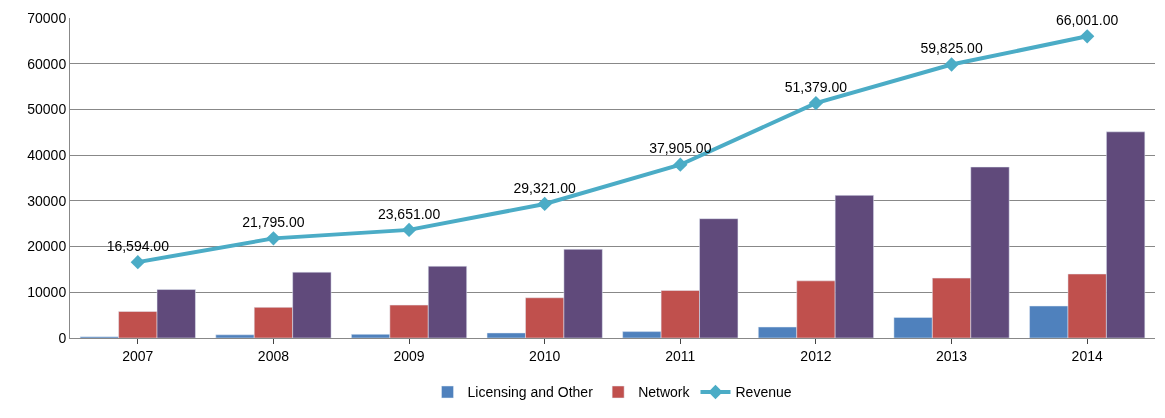 The height and width of the screenshot is (418, 1165). What do you see at coordinates (1087, 355) in the screenshot?
I see `x-tick-label: 2014` at bounding box center [1087, 355].